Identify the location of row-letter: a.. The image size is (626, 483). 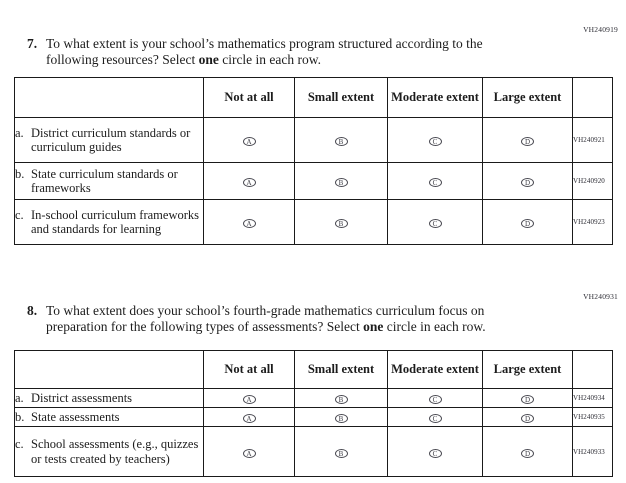
(19, 397).